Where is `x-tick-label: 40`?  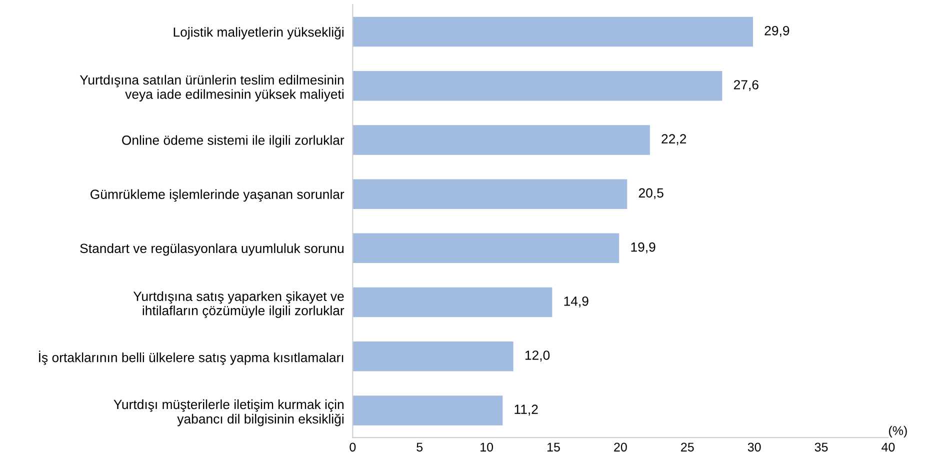 x-tick-label: 40 is located at coordinates (888, 447).